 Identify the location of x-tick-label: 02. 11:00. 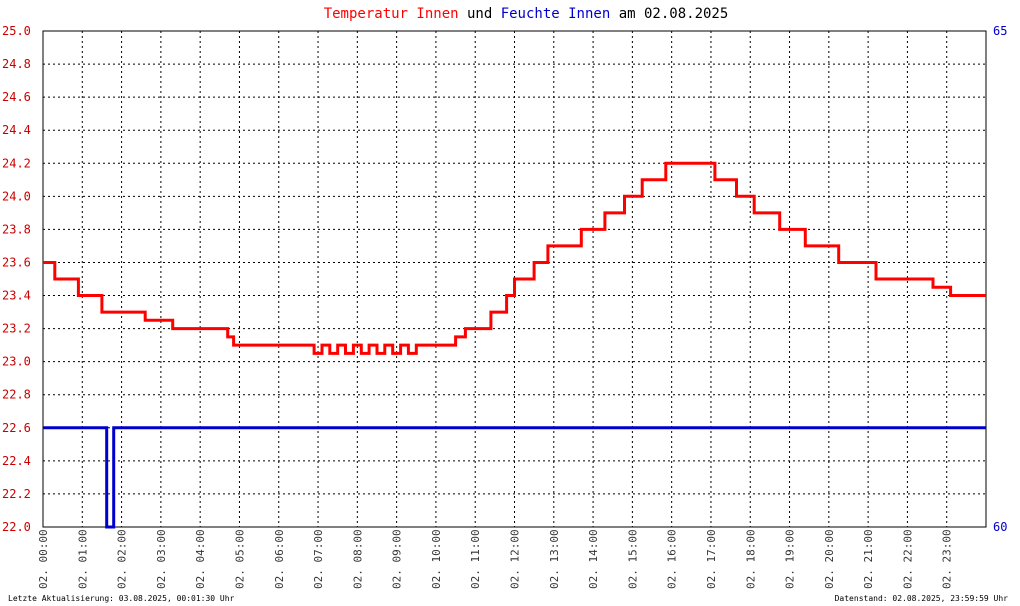
(475, 559).